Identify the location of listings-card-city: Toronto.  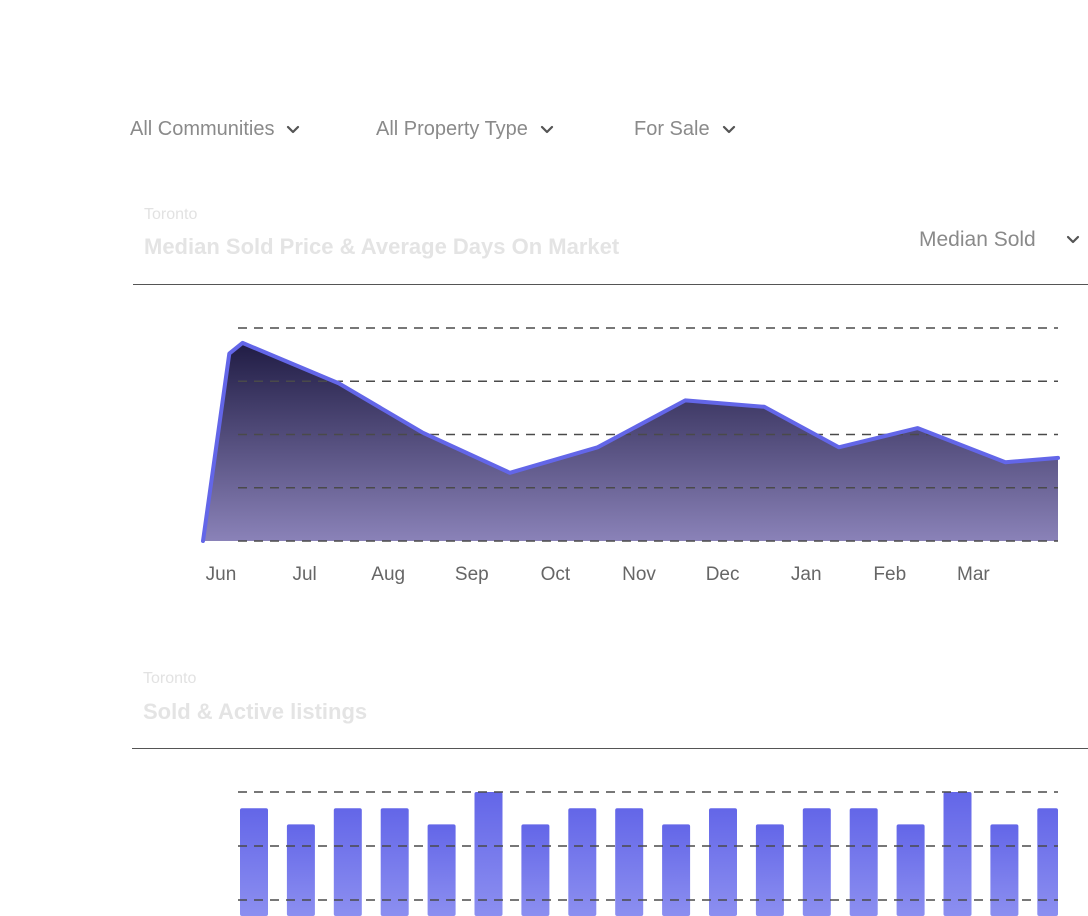
(170, 678).